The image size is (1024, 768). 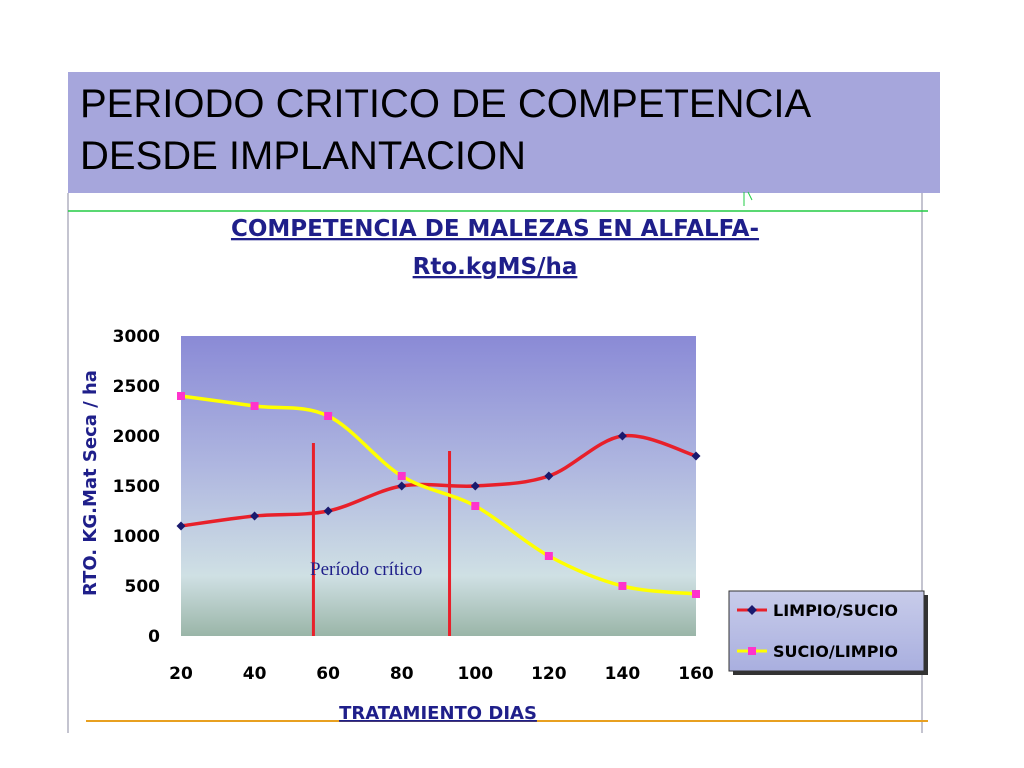 I want to click on y-tick-label: 0, so click(x=154, y=637).